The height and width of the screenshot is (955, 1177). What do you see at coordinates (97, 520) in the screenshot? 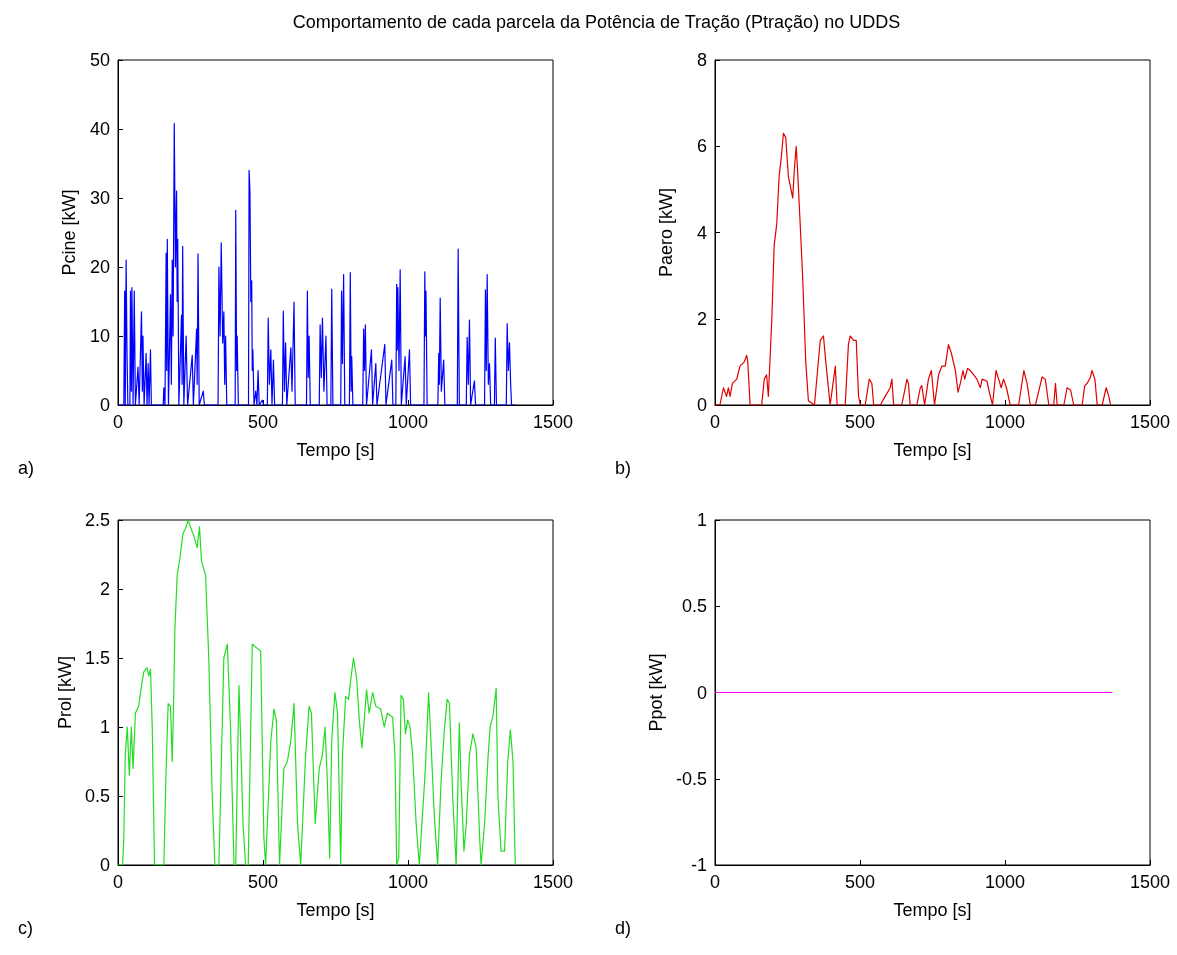
I see `y-tick-label: 2.5` at bounding box center [97, 520].